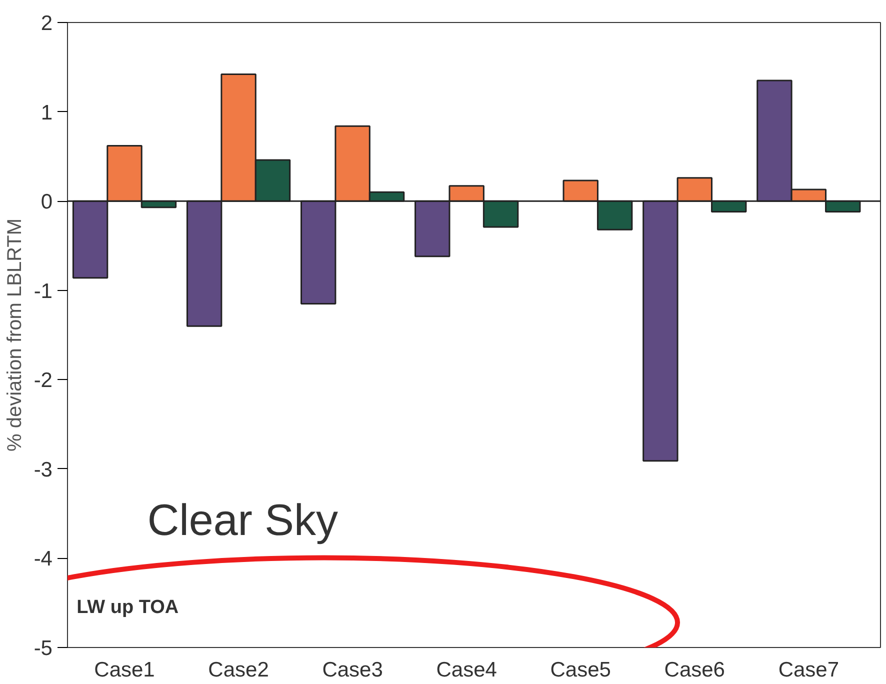 The image size is (886, 684). What do you see at coordinates (352, 670) in the screenshot?
I see `x-tick-label: Case3` at bounding box center [352, 670].